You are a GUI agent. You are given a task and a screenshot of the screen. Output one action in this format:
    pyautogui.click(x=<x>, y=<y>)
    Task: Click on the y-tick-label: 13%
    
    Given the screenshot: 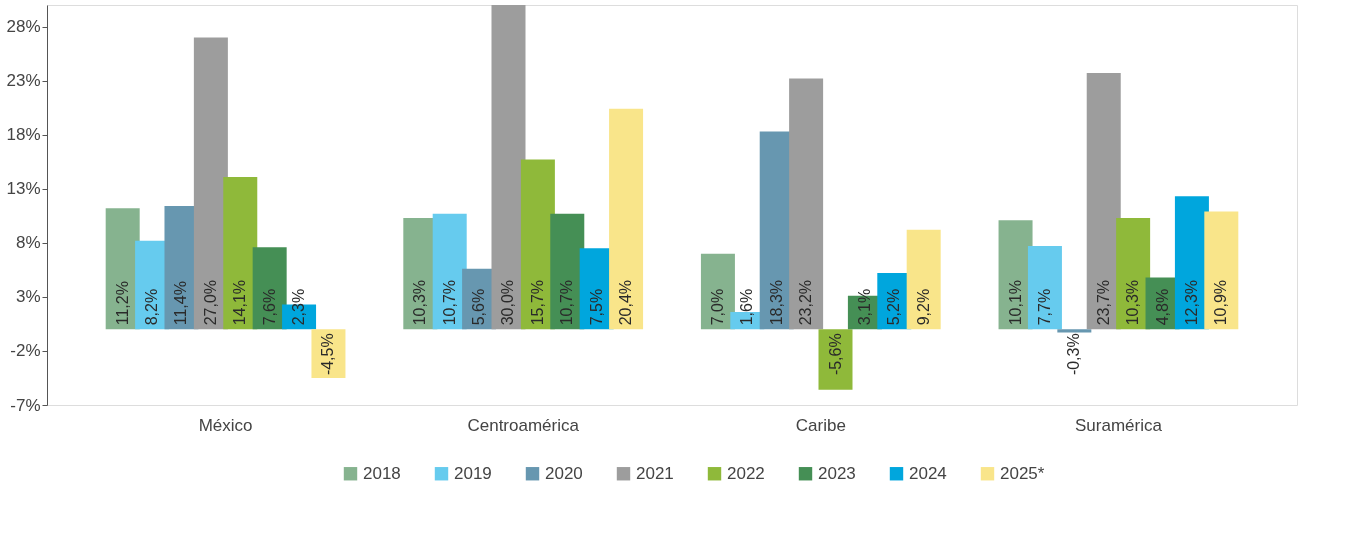 What is the action you would take?
    pyautogui.click(x=23, y=189)
    